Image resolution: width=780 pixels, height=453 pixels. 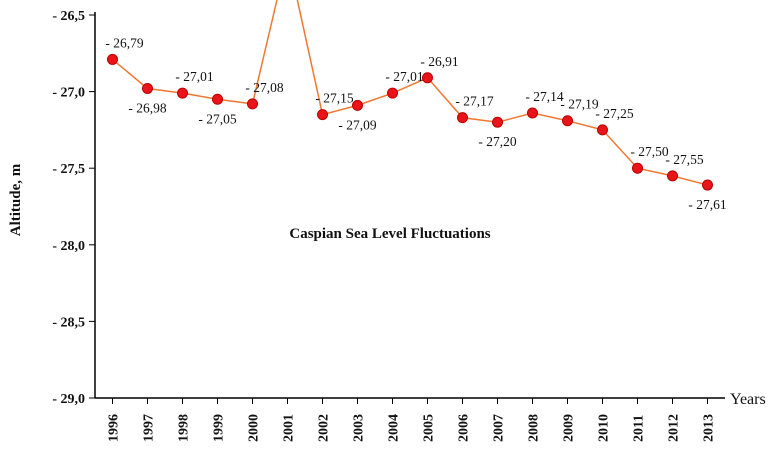 What do you see at coordinates (639, 428) in the screenshot?
I see `x-tick-label: 2011` at bounding box center [639, 428].